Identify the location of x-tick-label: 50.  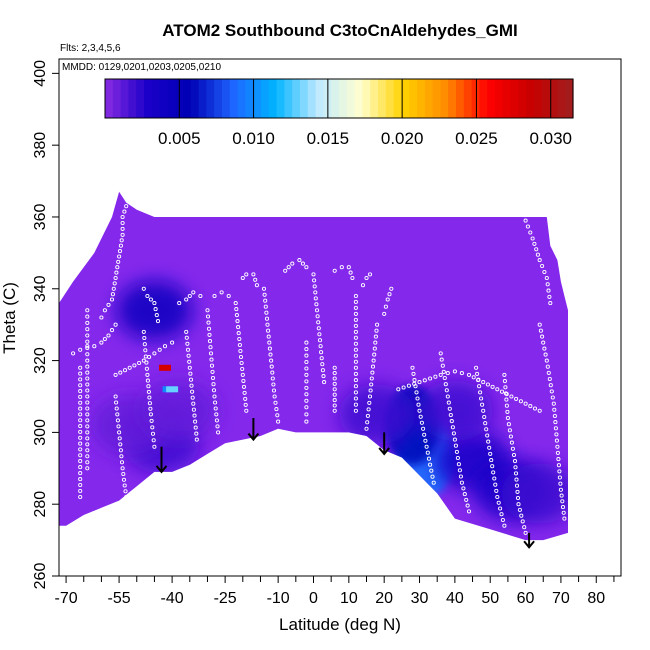
(490, 598).